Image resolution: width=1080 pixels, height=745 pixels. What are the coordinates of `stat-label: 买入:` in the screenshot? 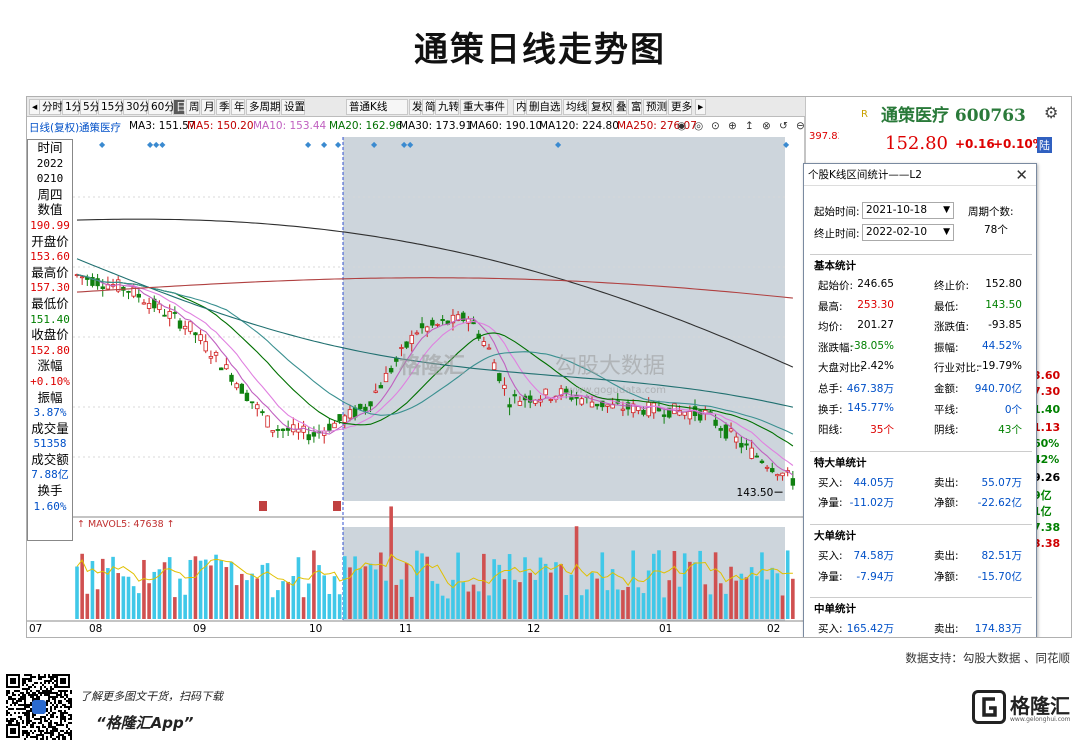 It's located at (830, 629).